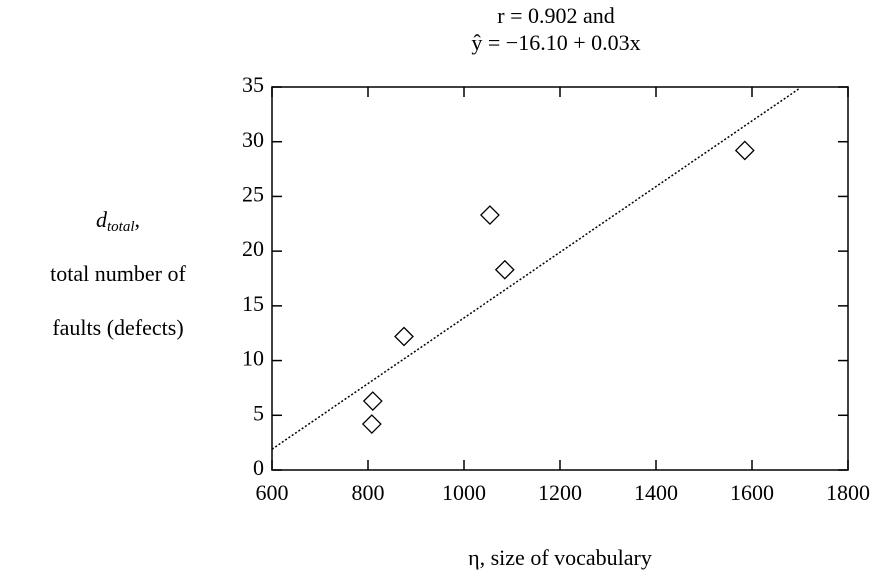 This screenshot has width=880, height=579. I want to click on y-axis-label: dtotal,, so click(118, 221).